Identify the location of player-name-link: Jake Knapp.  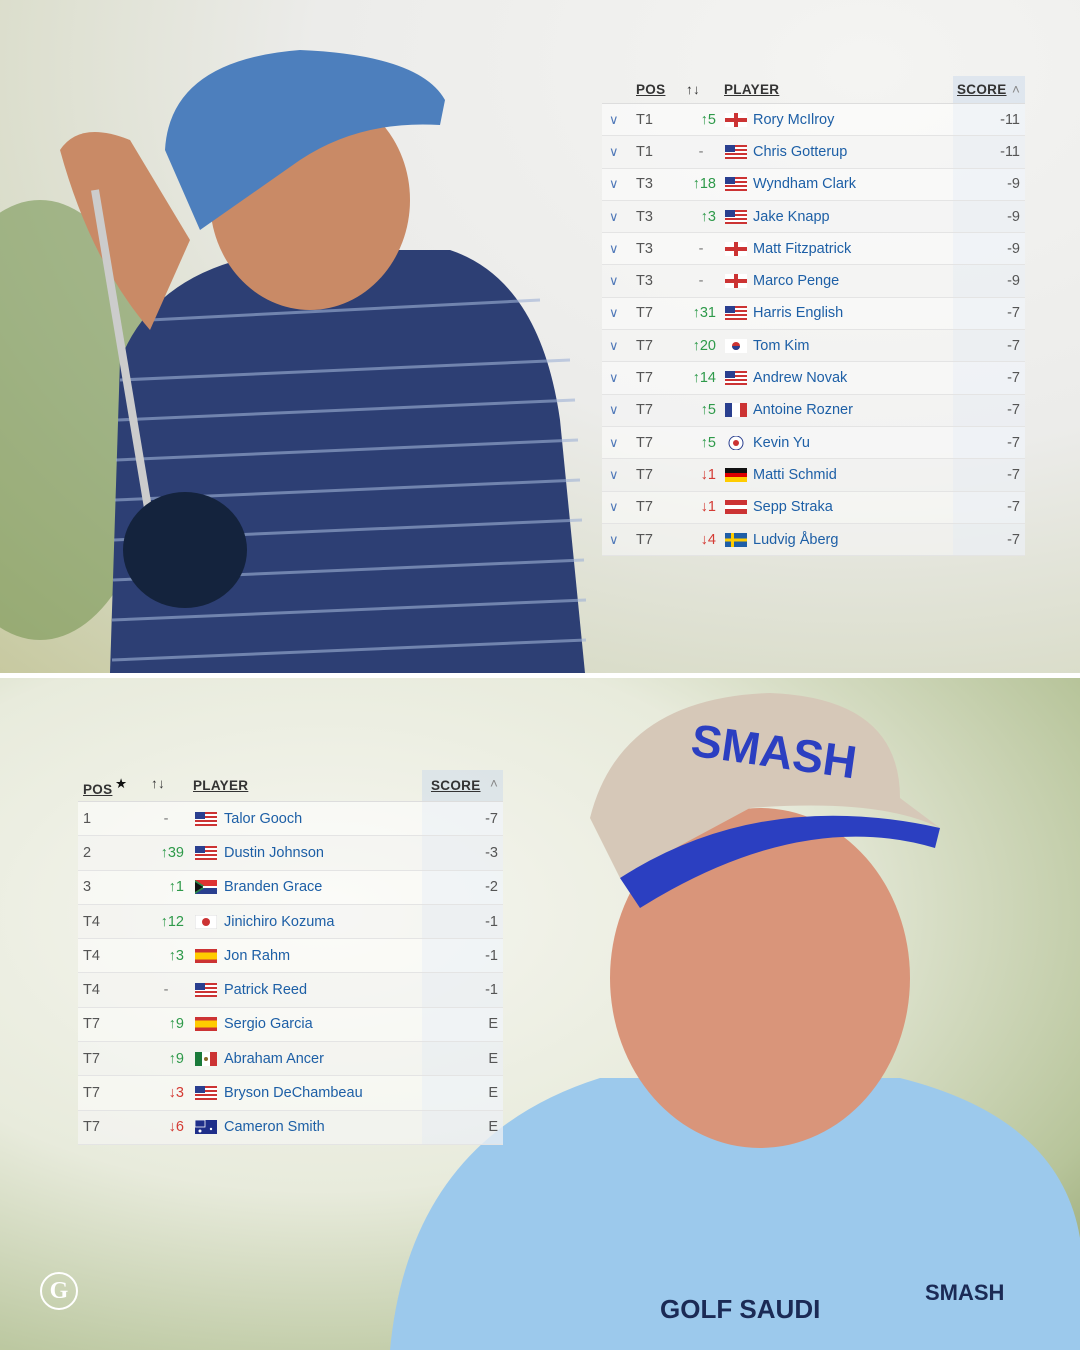
(791, 216).